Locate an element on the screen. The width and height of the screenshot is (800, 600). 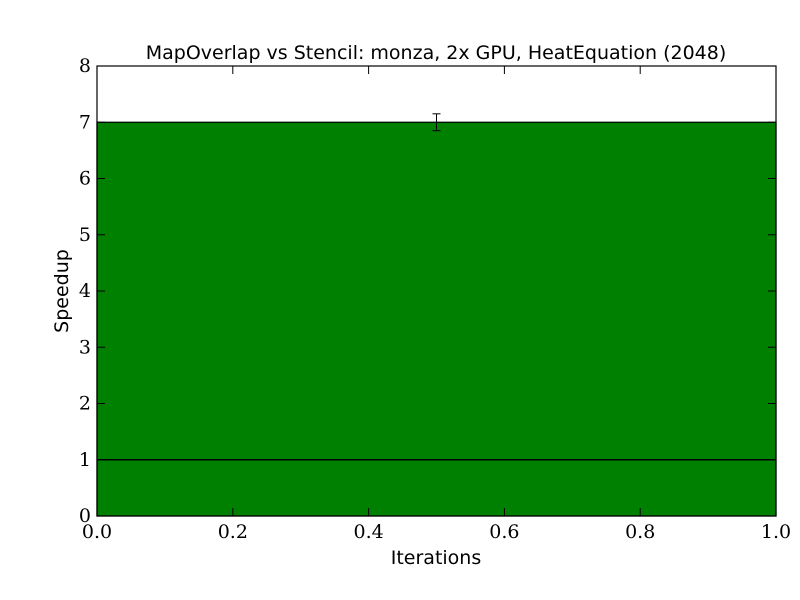
y-tick-label-7: 7 is located at coordinates (85, 122).